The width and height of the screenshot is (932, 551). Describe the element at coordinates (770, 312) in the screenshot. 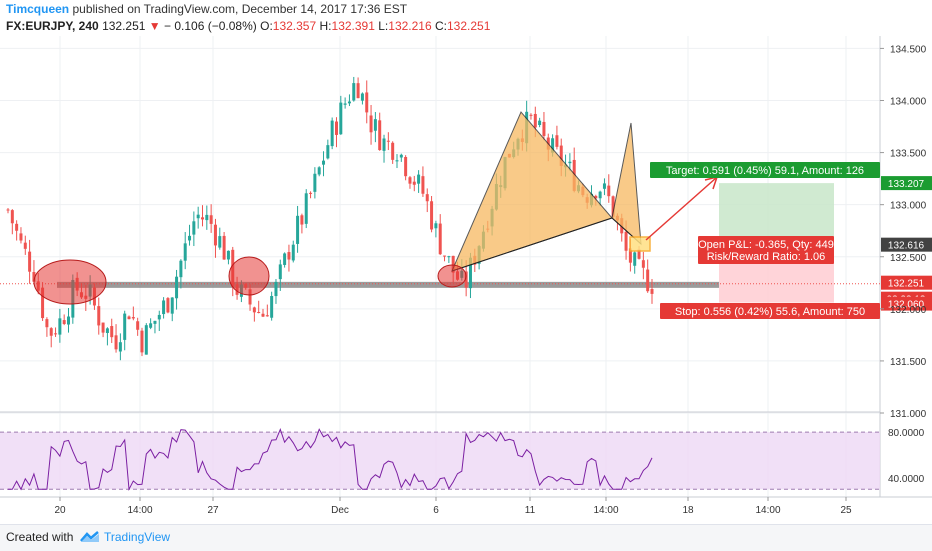

I see `stop-label-text: Stop: 0.556 (0.42%) 55.6, Amount: 750` at that location.